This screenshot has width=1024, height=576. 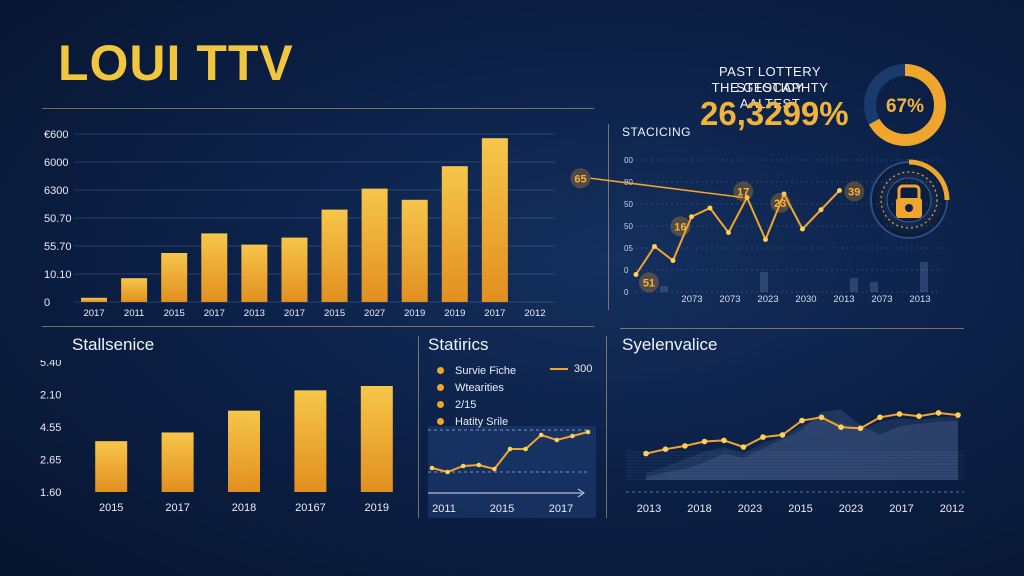 I want to click on divider-top-right, so click(x=608, y=217).